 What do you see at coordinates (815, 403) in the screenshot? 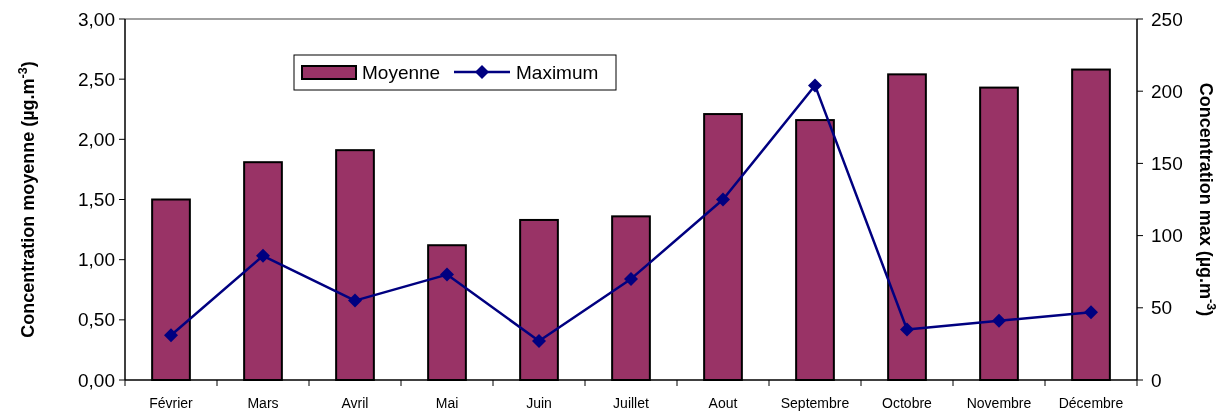
I see `x-tick-label: Septembre` at bounding box center [815, 403].